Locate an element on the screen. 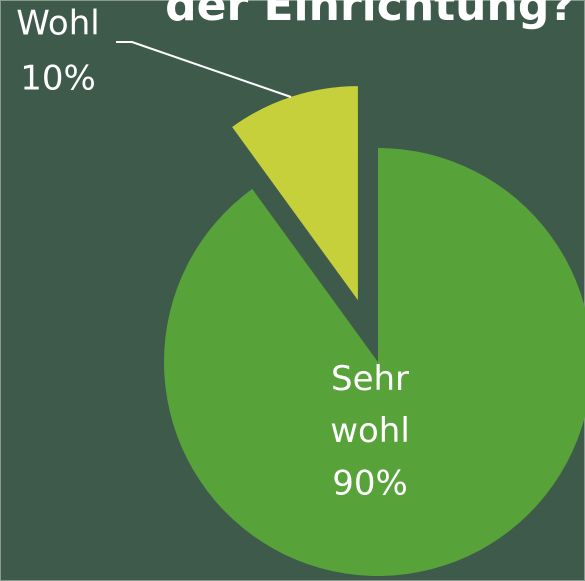 The image size is (585, 581). category-label: Sehr wohl is located at coordinates (370, 405).